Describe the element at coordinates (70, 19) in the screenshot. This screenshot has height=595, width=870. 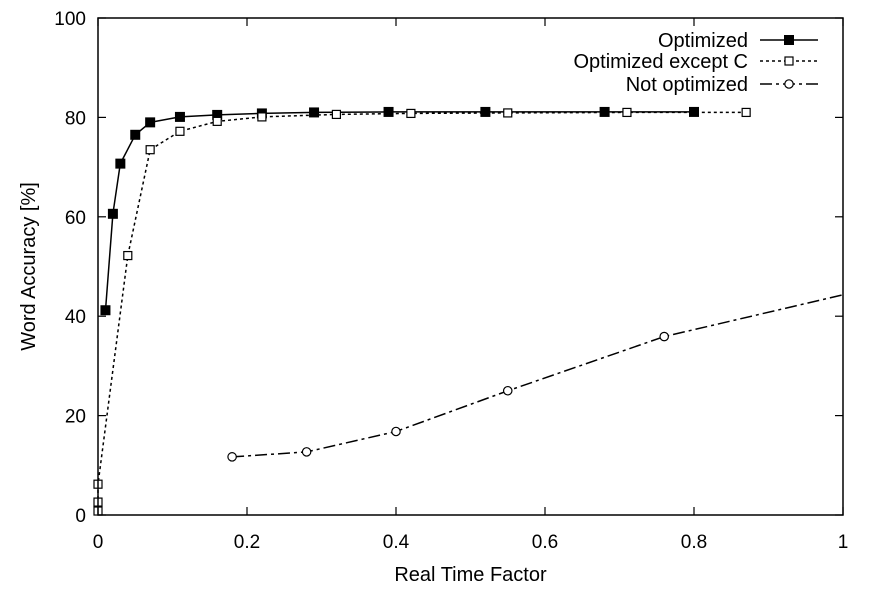
I see `y-tick-label: 100` at that location.